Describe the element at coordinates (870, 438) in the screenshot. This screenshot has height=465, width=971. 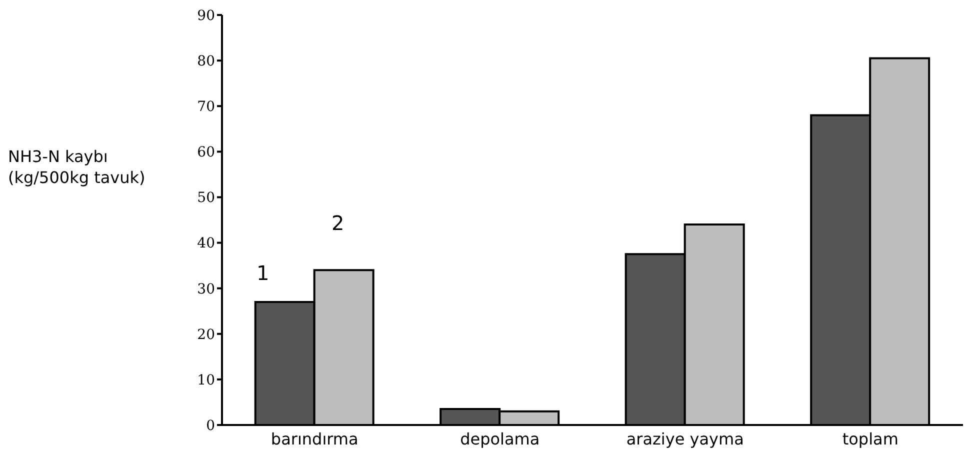
I see `x-tick-label: toplam` at that location.